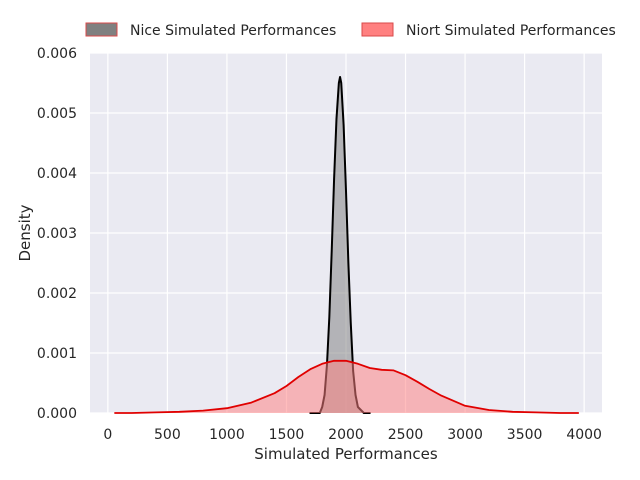  I want to click on x-tick-label-1: 500, so click(167, 435).